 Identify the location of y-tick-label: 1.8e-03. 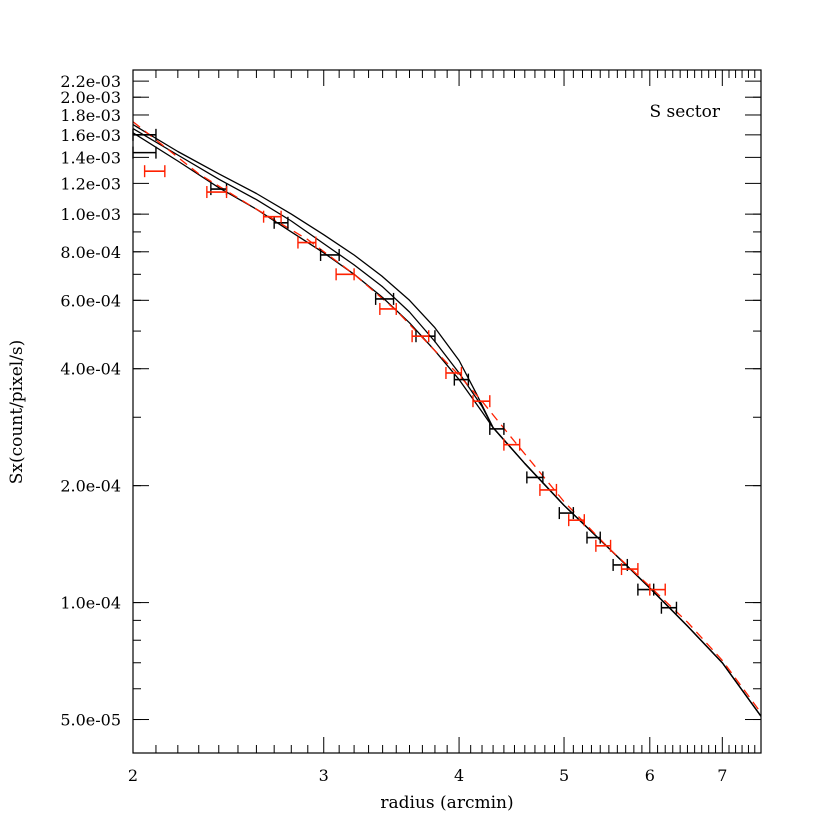
(90, 115).